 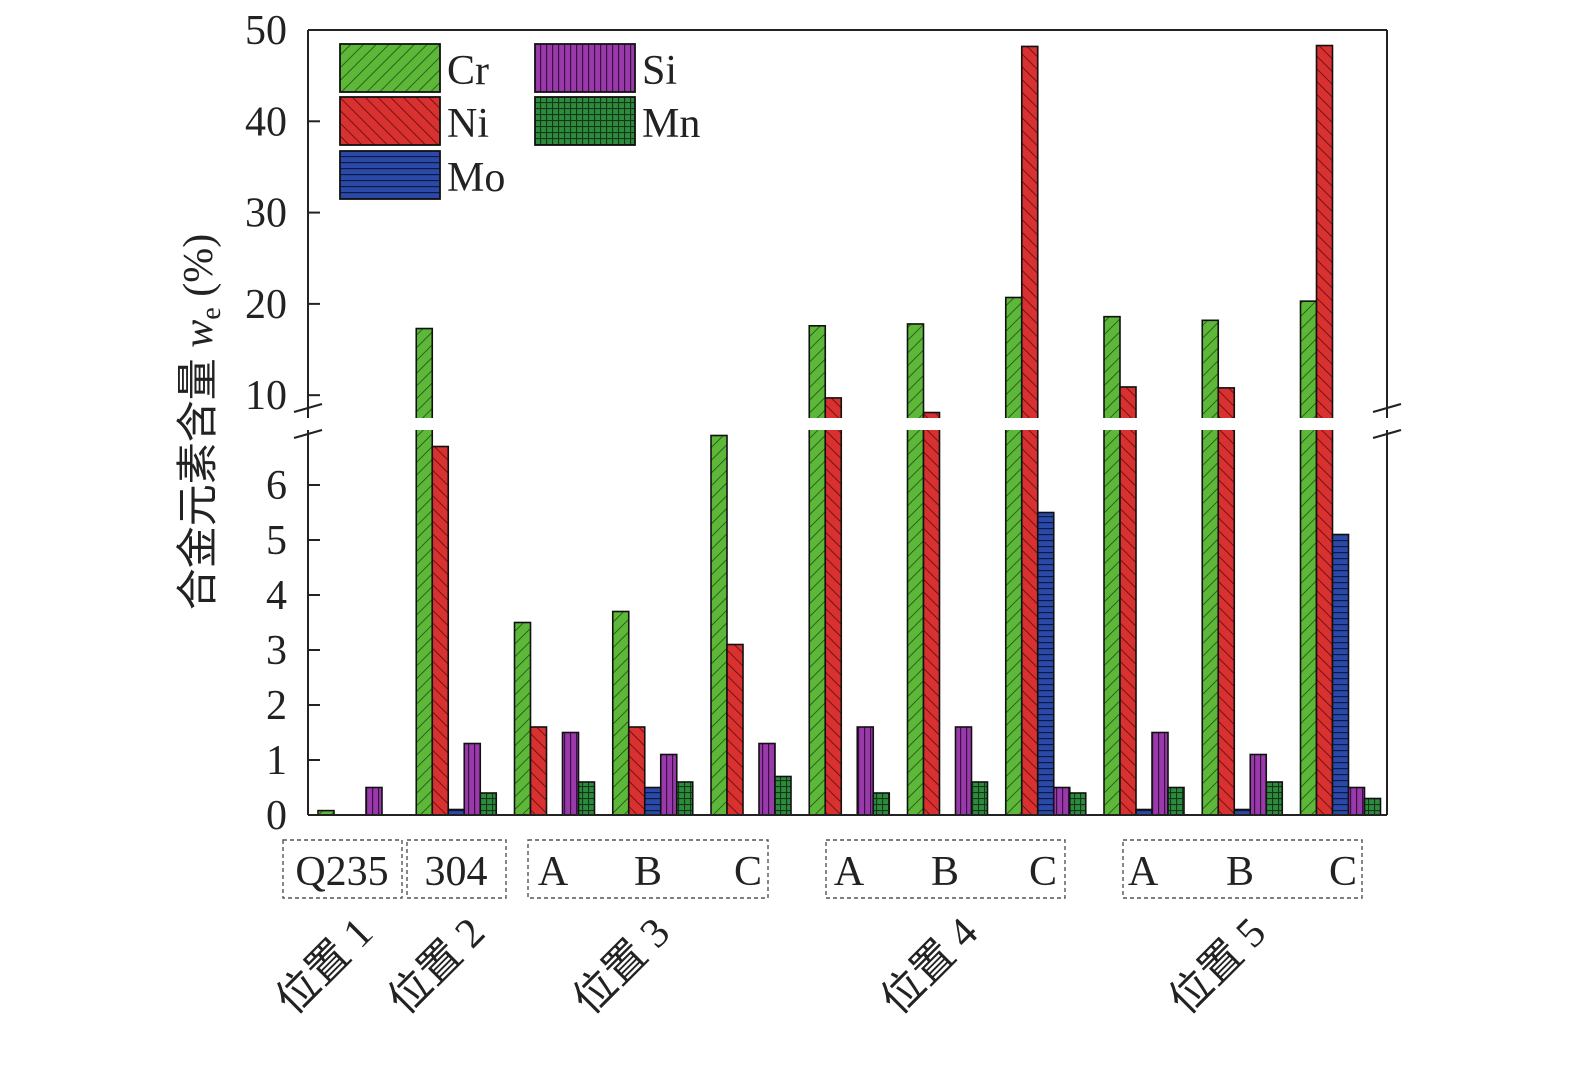 I want to click on y-tick-label-20: 20, so click(x=266, y=305).